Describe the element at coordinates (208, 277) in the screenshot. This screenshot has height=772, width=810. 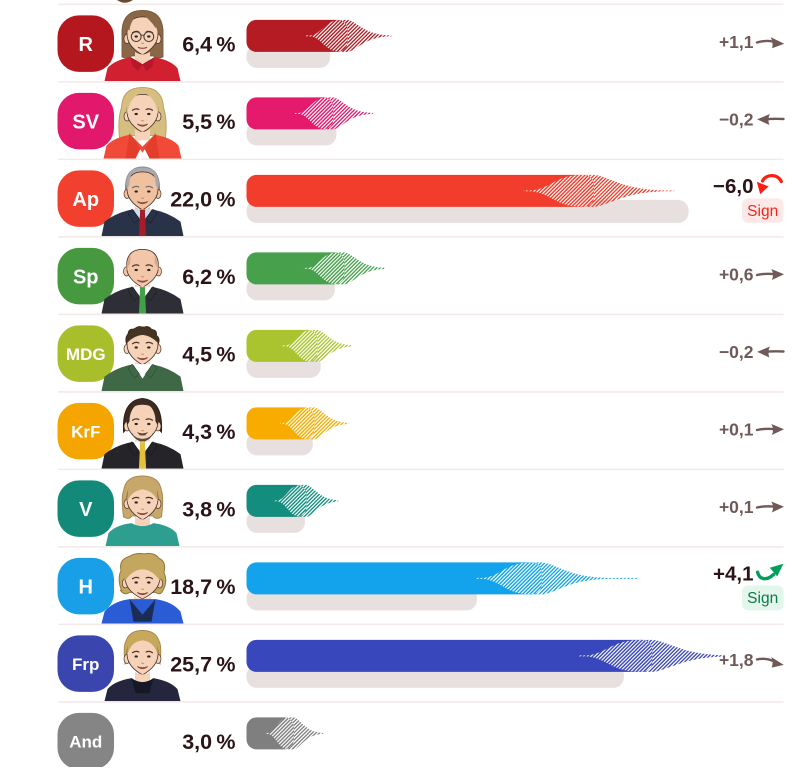
I see `svg-text: 6,2 %` at that location.